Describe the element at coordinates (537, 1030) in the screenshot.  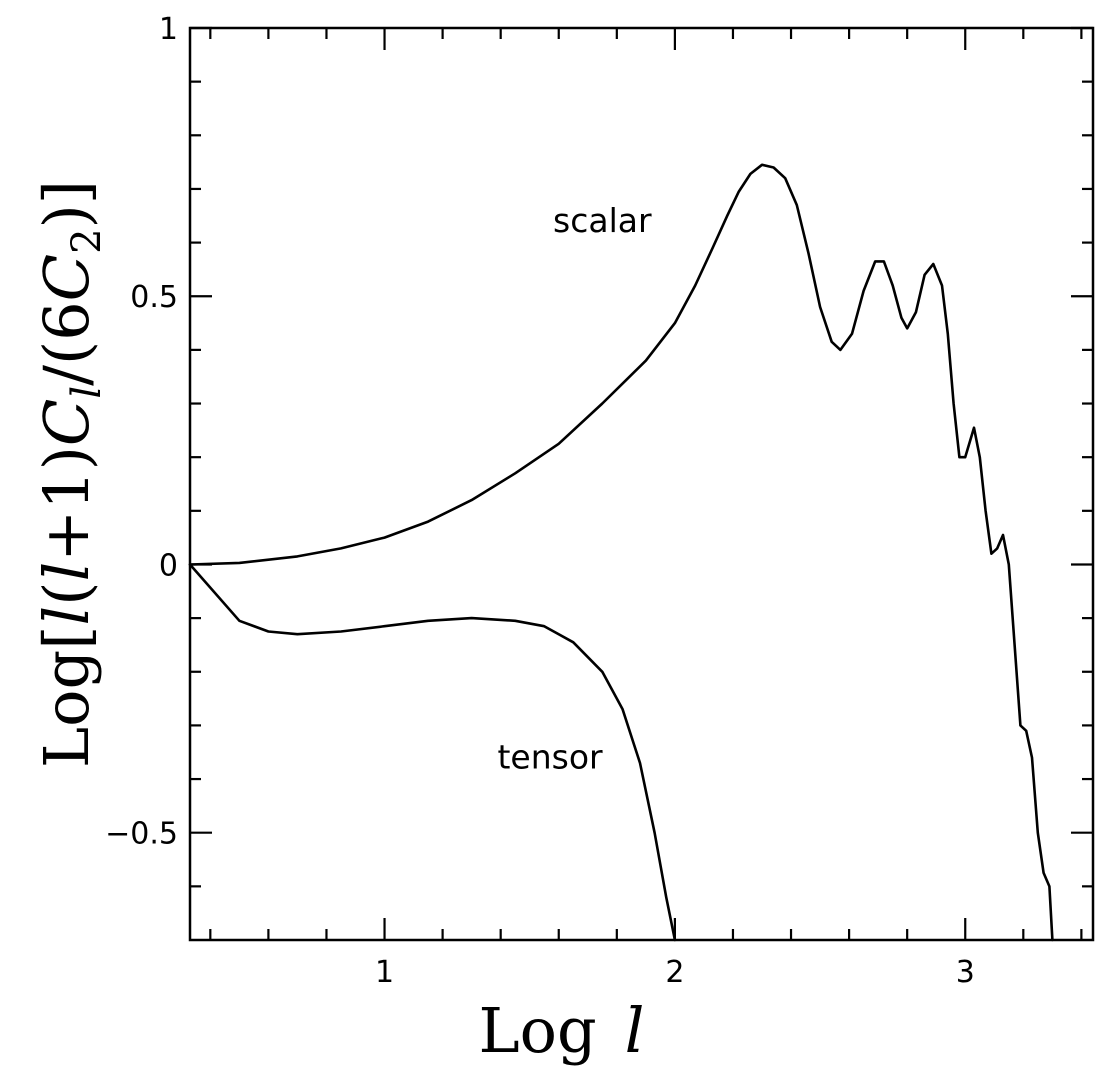
I see `x-axis-label-prefix: Log` at that location.